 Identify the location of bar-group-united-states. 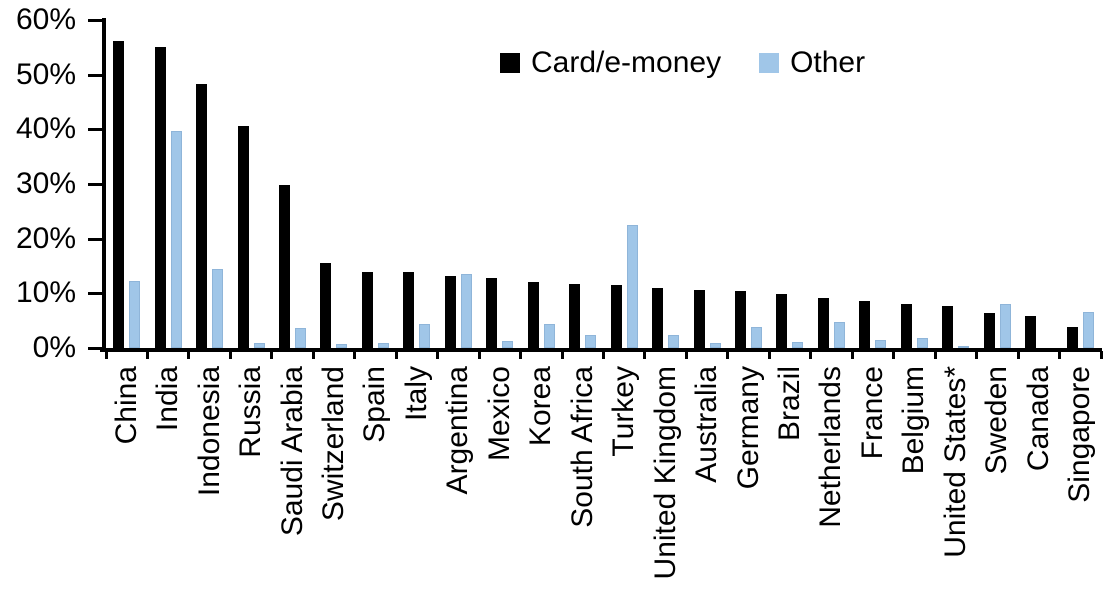
(955, 184).